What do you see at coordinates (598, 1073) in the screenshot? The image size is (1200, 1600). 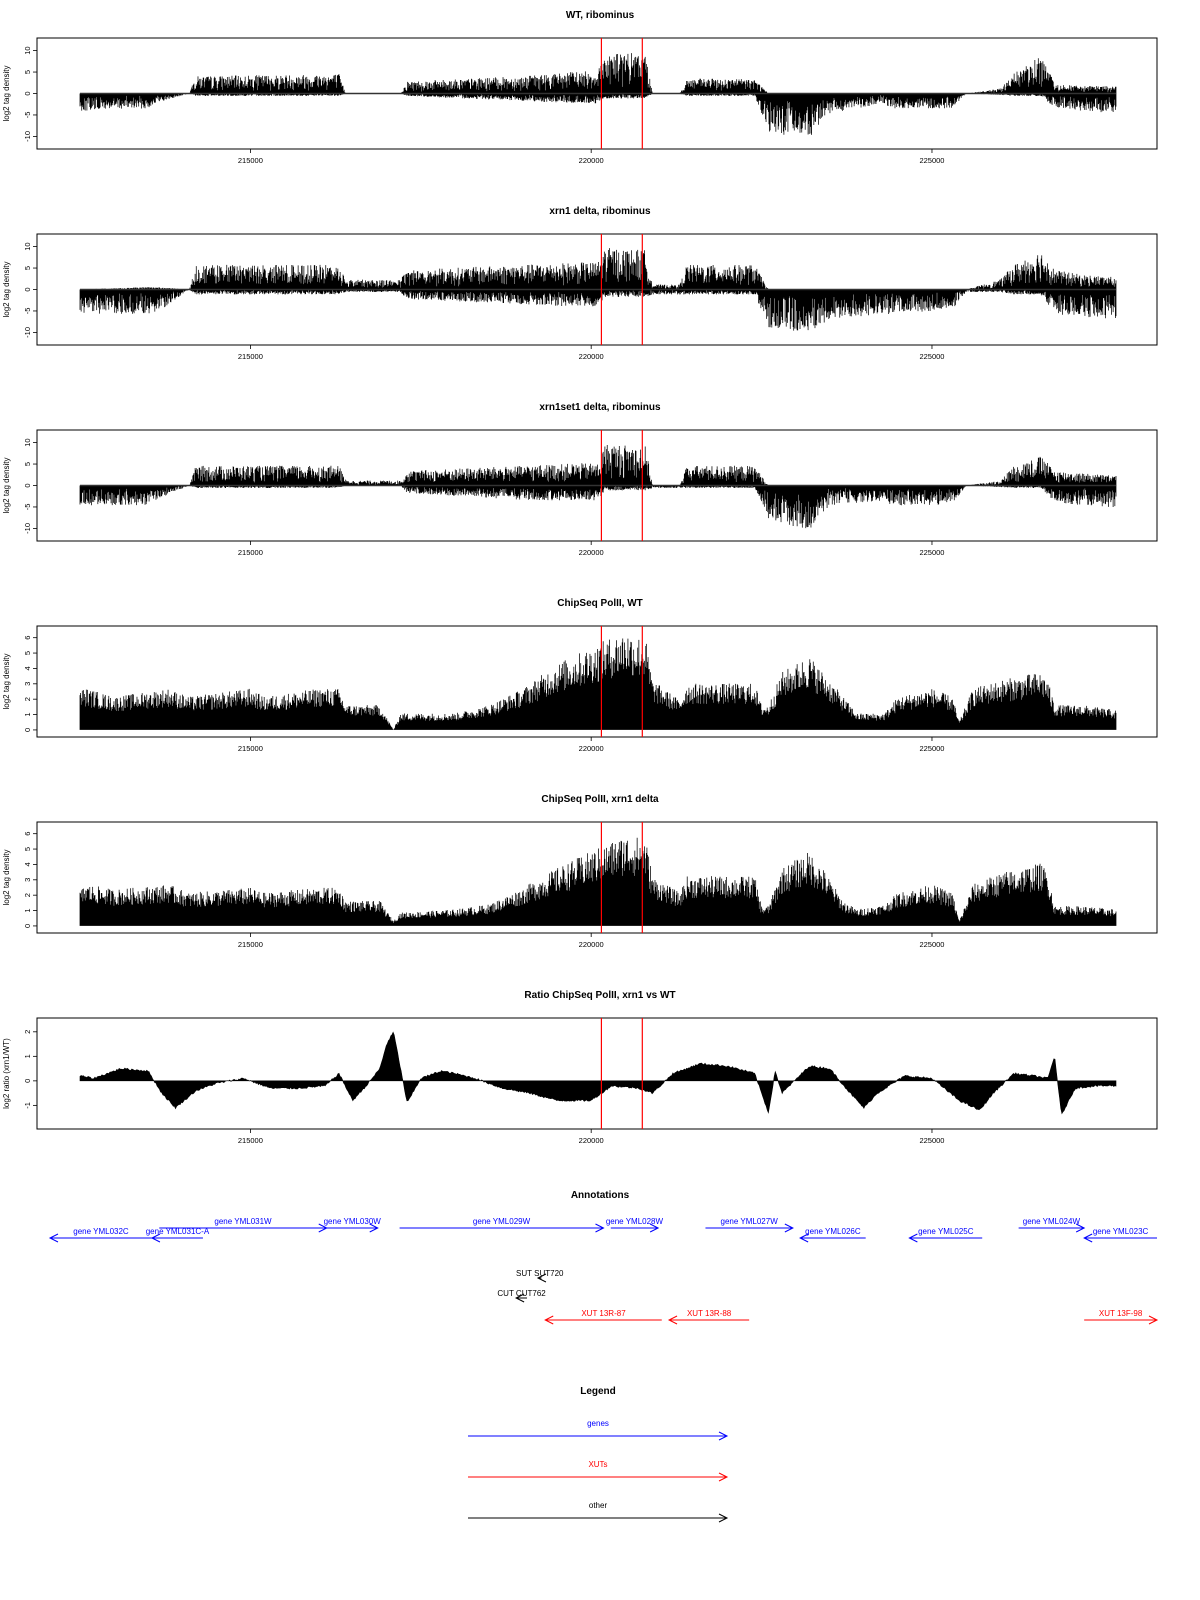 I see `ratio-area` at bounding box center [598, 1073].